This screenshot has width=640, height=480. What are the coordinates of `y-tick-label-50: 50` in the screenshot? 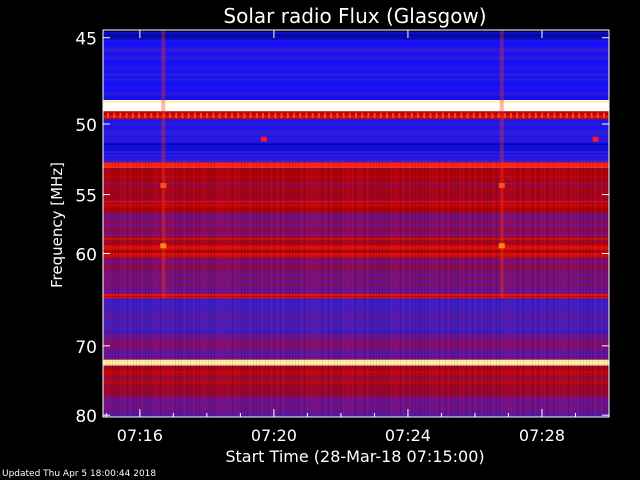 It's located at (86, 126).